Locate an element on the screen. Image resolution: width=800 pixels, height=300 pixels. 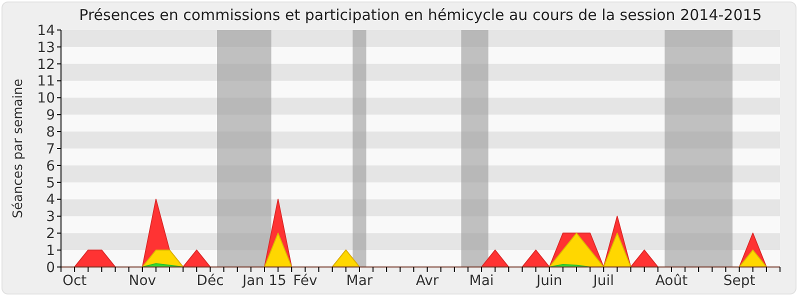
y-tick-label: 0 is located at coordinates (50, 268).